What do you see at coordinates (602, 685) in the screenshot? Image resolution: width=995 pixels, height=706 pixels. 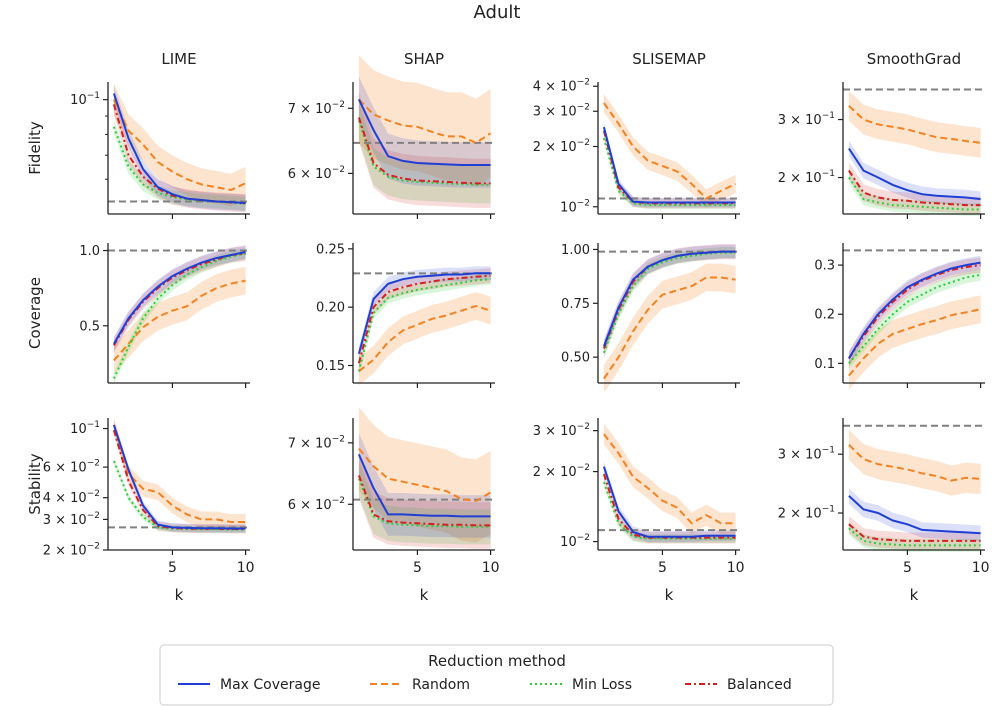 I see `legend-label-min-loss: Min Loss` at bounding box center [602, 685].